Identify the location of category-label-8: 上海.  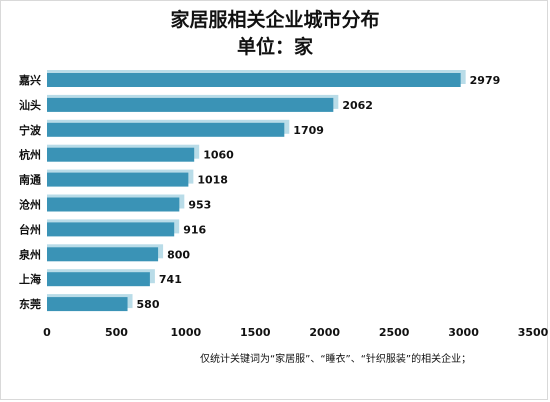
(30, 279).